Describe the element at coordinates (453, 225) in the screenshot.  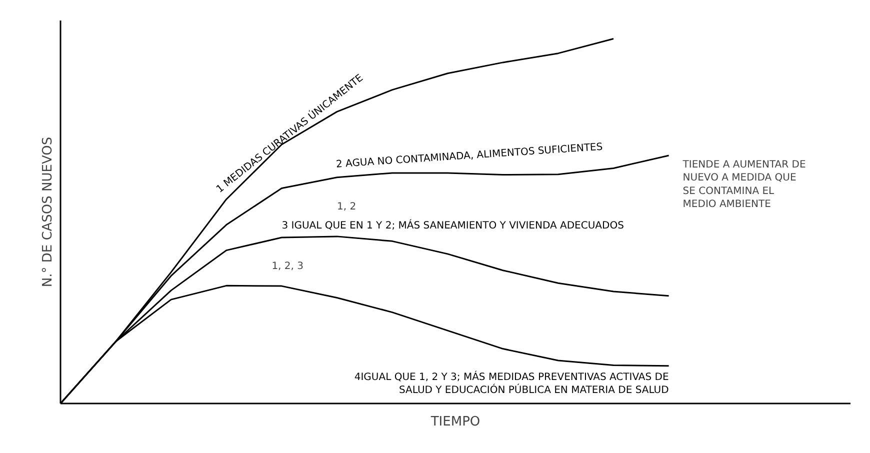
I see `series-label: 3 IGUAL QUE EN 1 Y 2; MÁS SANEAMIENTO Y VIVIENDA ADECUADOS` at that location.